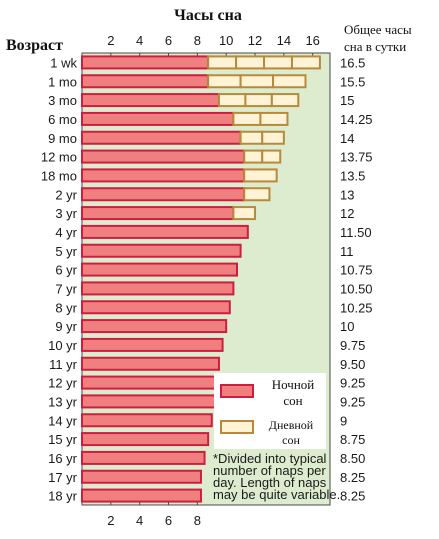 Image resolution: width=439 pixels, height=539 pixels. I want to click on age-label: 8 yr, so click(66, 307).